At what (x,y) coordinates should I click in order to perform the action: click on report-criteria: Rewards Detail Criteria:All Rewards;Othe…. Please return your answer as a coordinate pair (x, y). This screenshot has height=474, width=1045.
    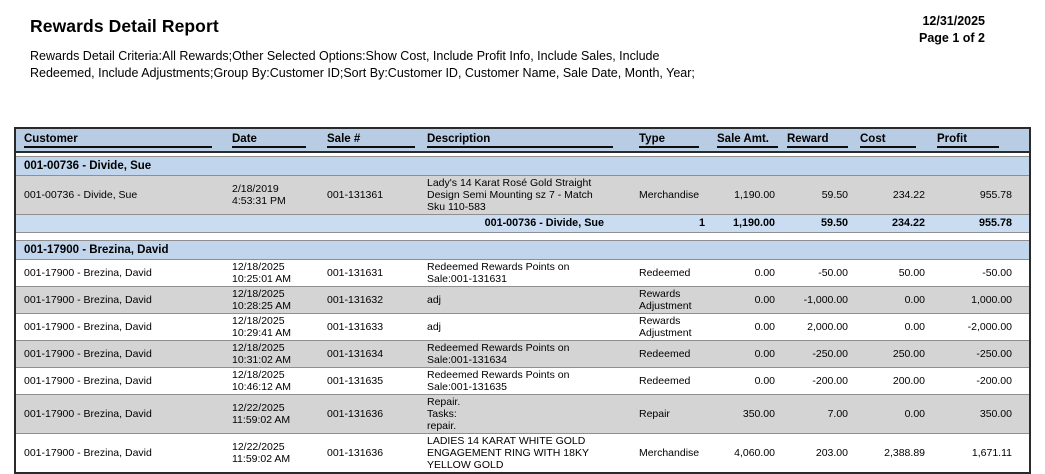
    Looking at the image, I should click on (362, 64).